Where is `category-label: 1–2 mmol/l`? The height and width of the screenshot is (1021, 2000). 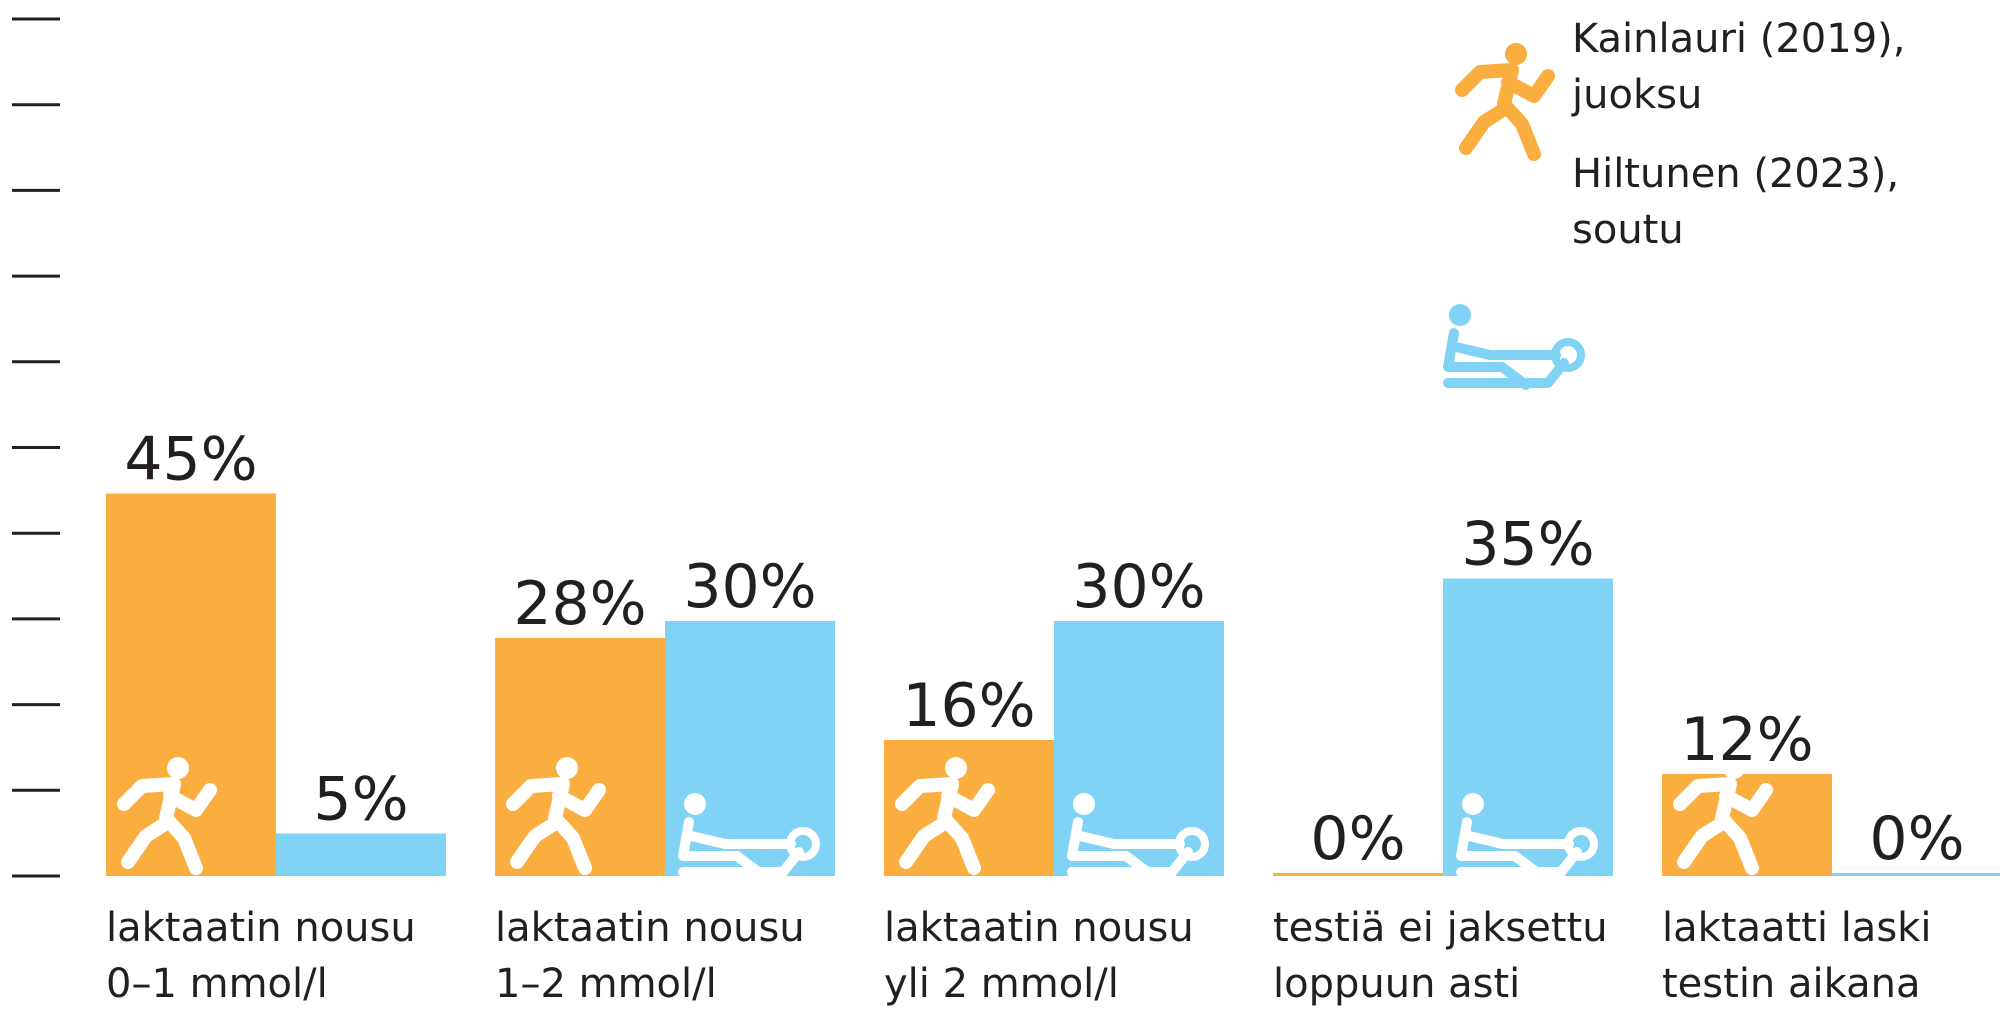 category-label: 1–2 mmol/l is located at coordinates (606, 984).